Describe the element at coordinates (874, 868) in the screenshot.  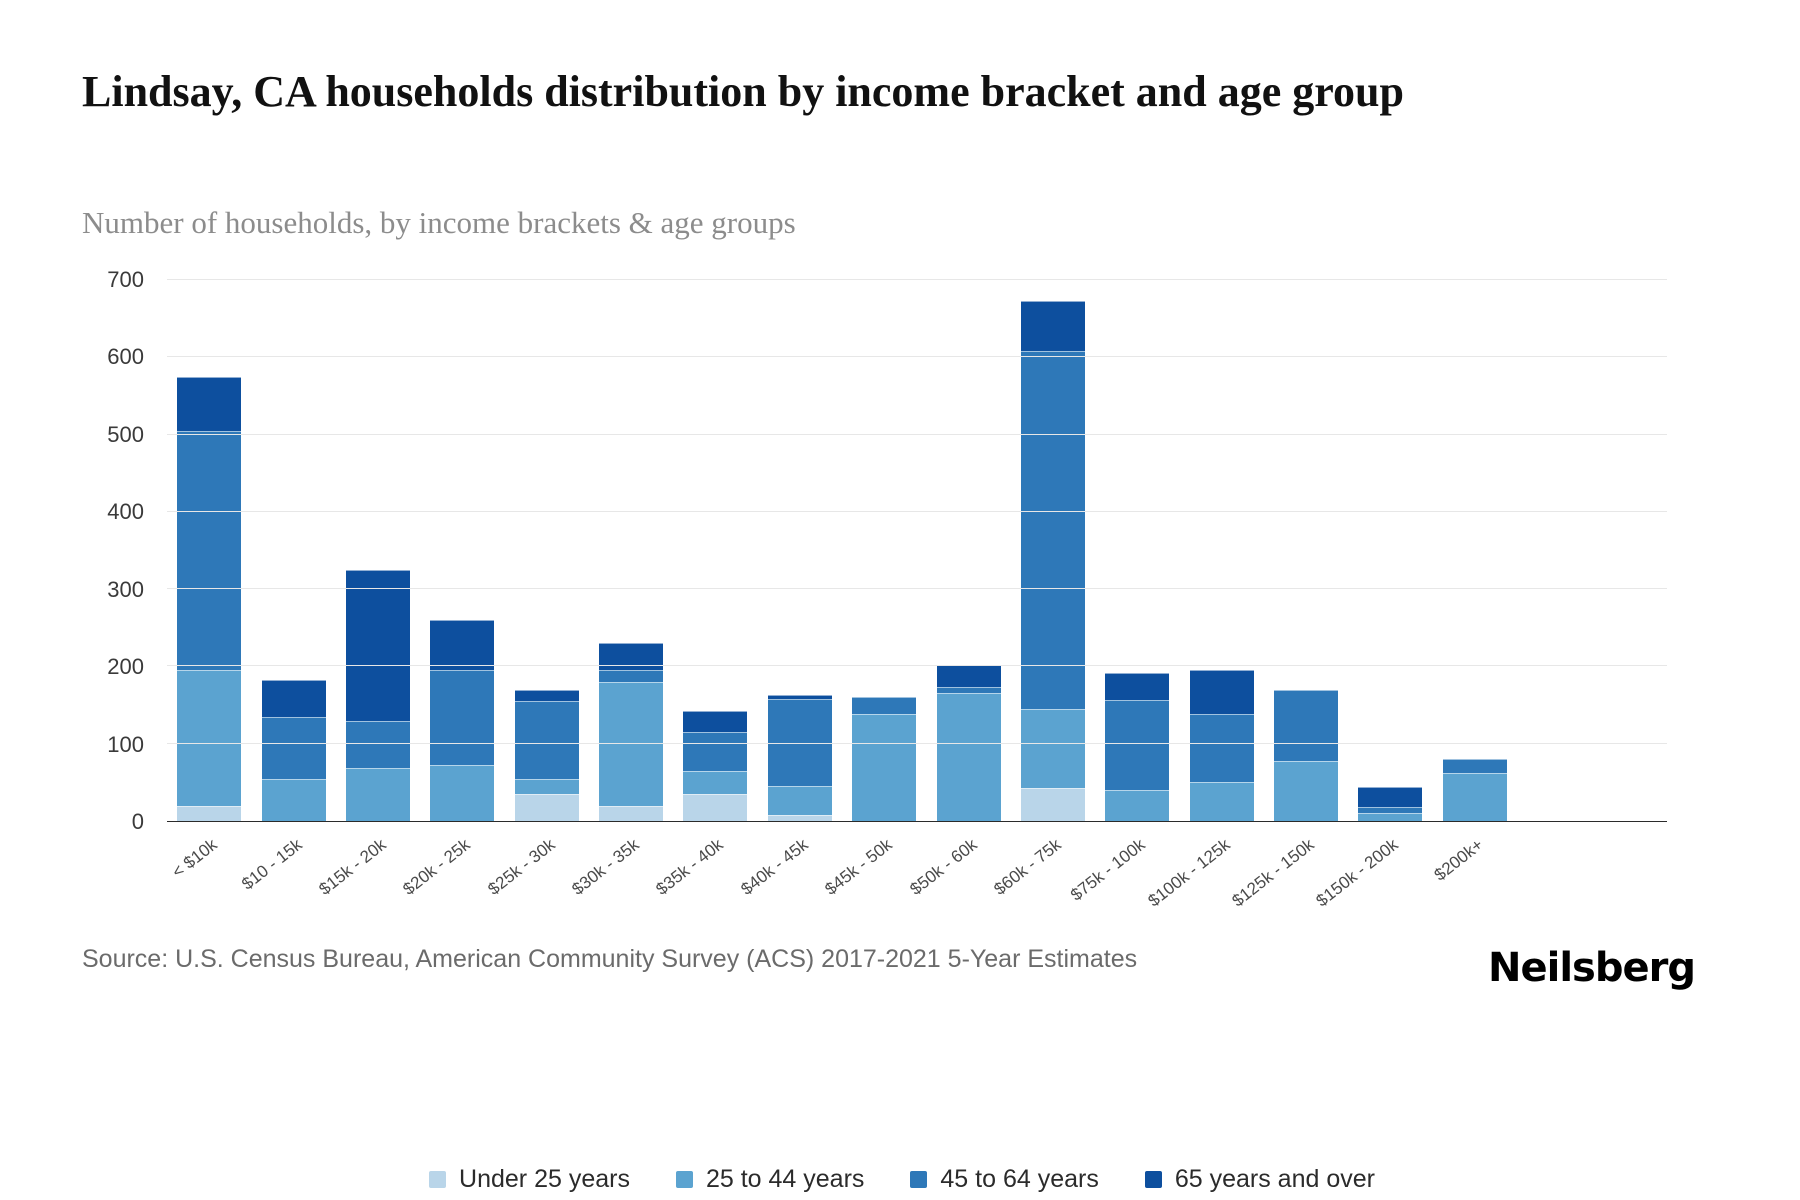
I see `x-slot: $45k - 50k` at that location.